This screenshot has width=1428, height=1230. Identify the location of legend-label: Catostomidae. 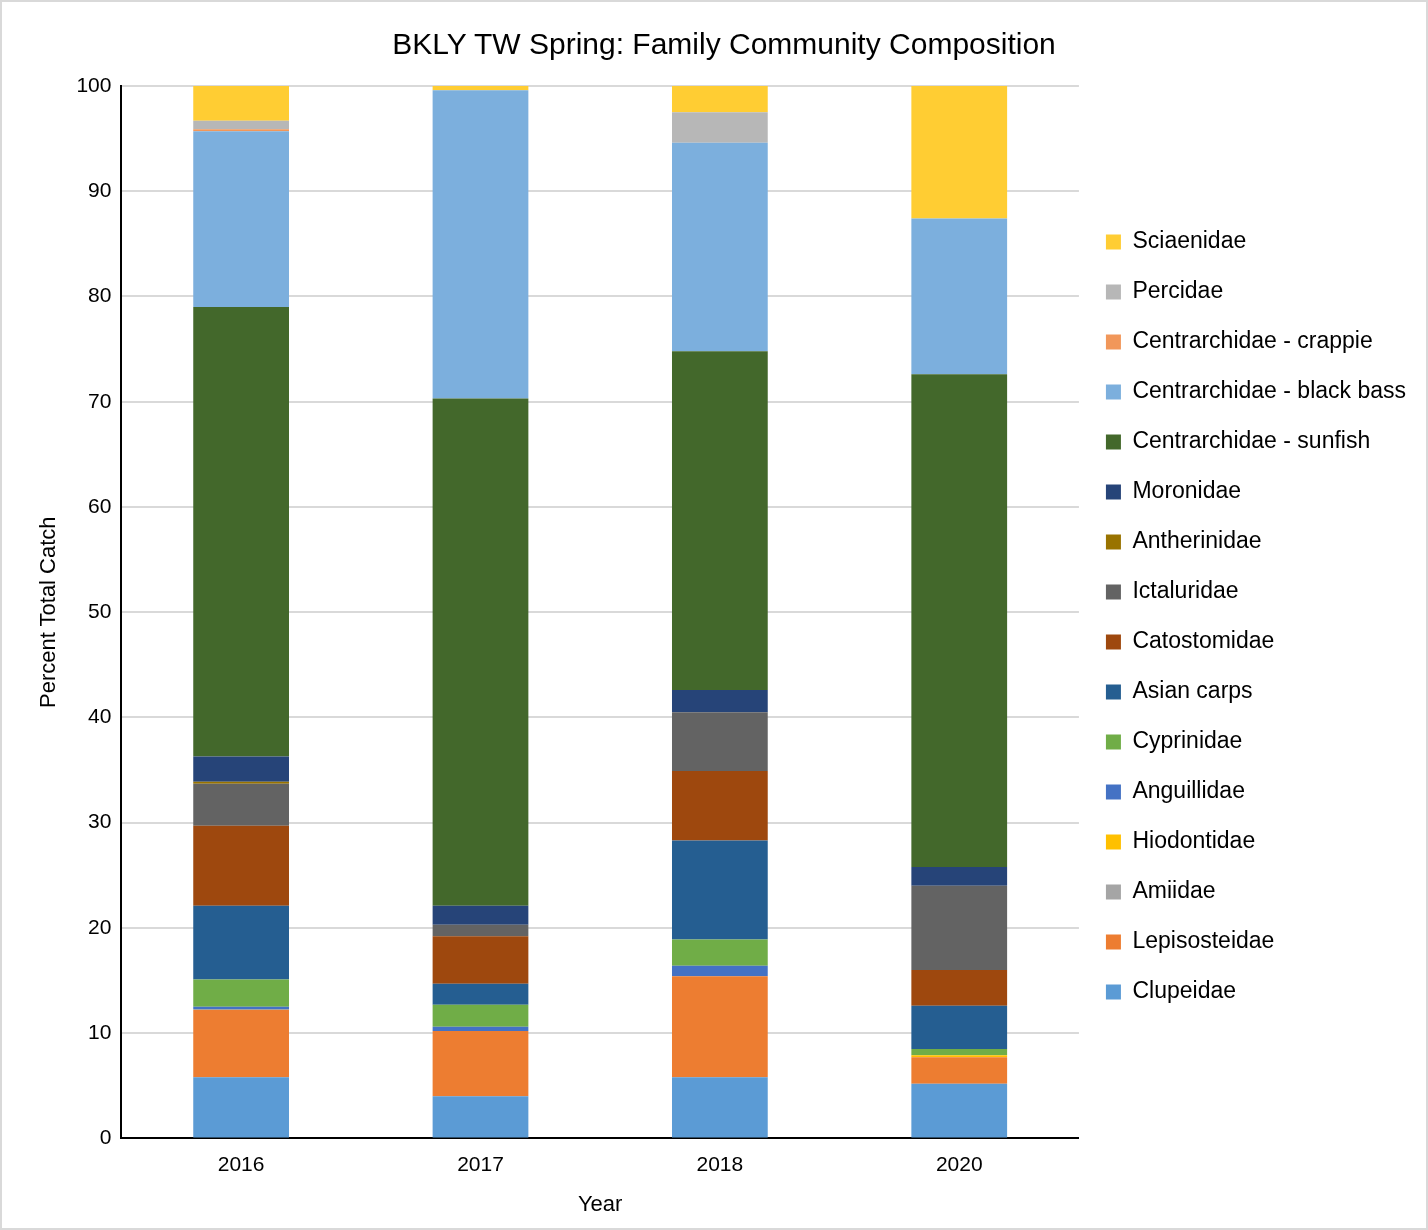
(1203, 640).